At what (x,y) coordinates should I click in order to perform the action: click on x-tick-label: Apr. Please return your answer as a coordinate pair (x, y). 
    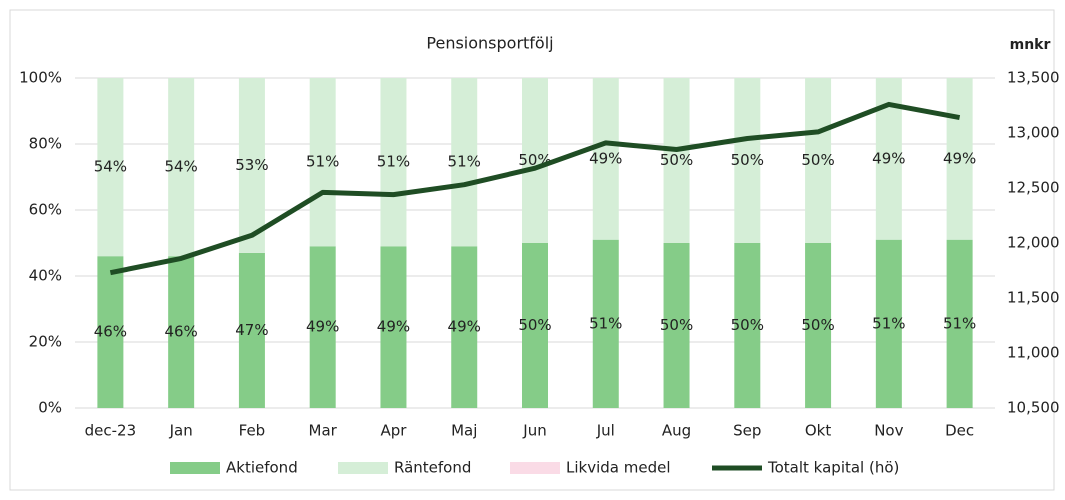
    Looking at the image, I should click on (393, 431).